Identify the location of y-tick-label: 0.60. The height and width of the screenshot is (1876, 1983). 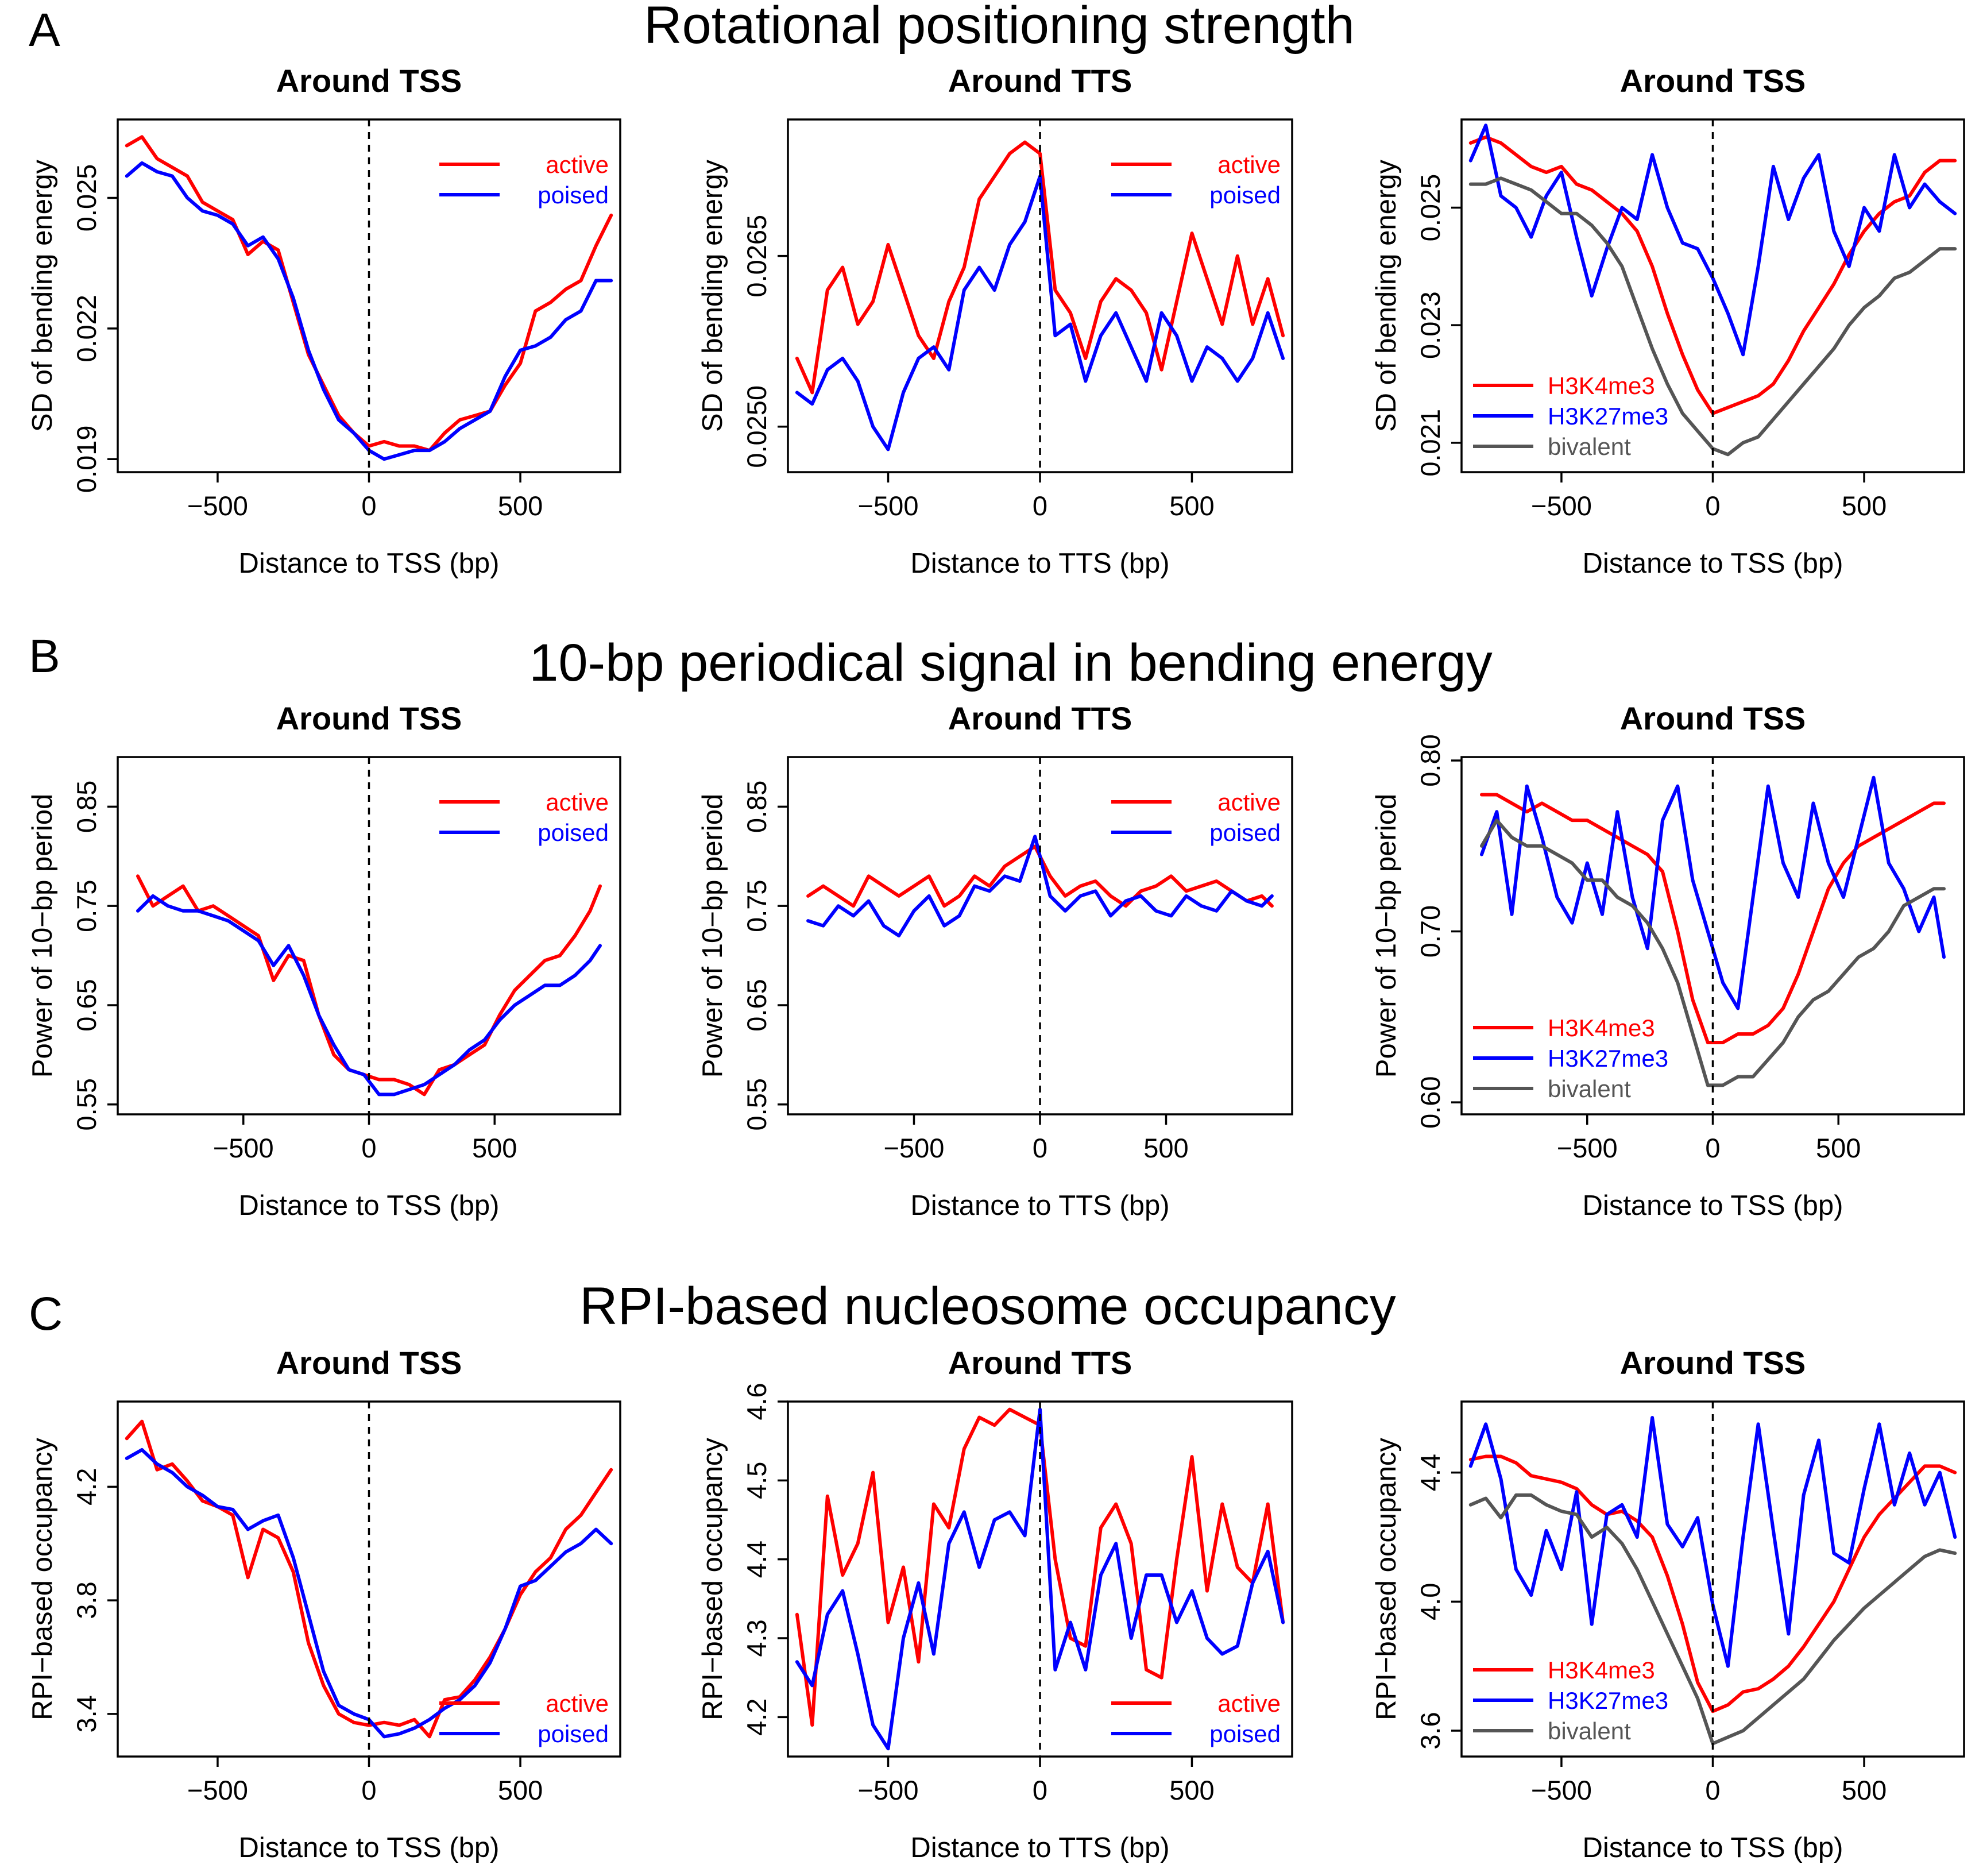
(1430, 1102).